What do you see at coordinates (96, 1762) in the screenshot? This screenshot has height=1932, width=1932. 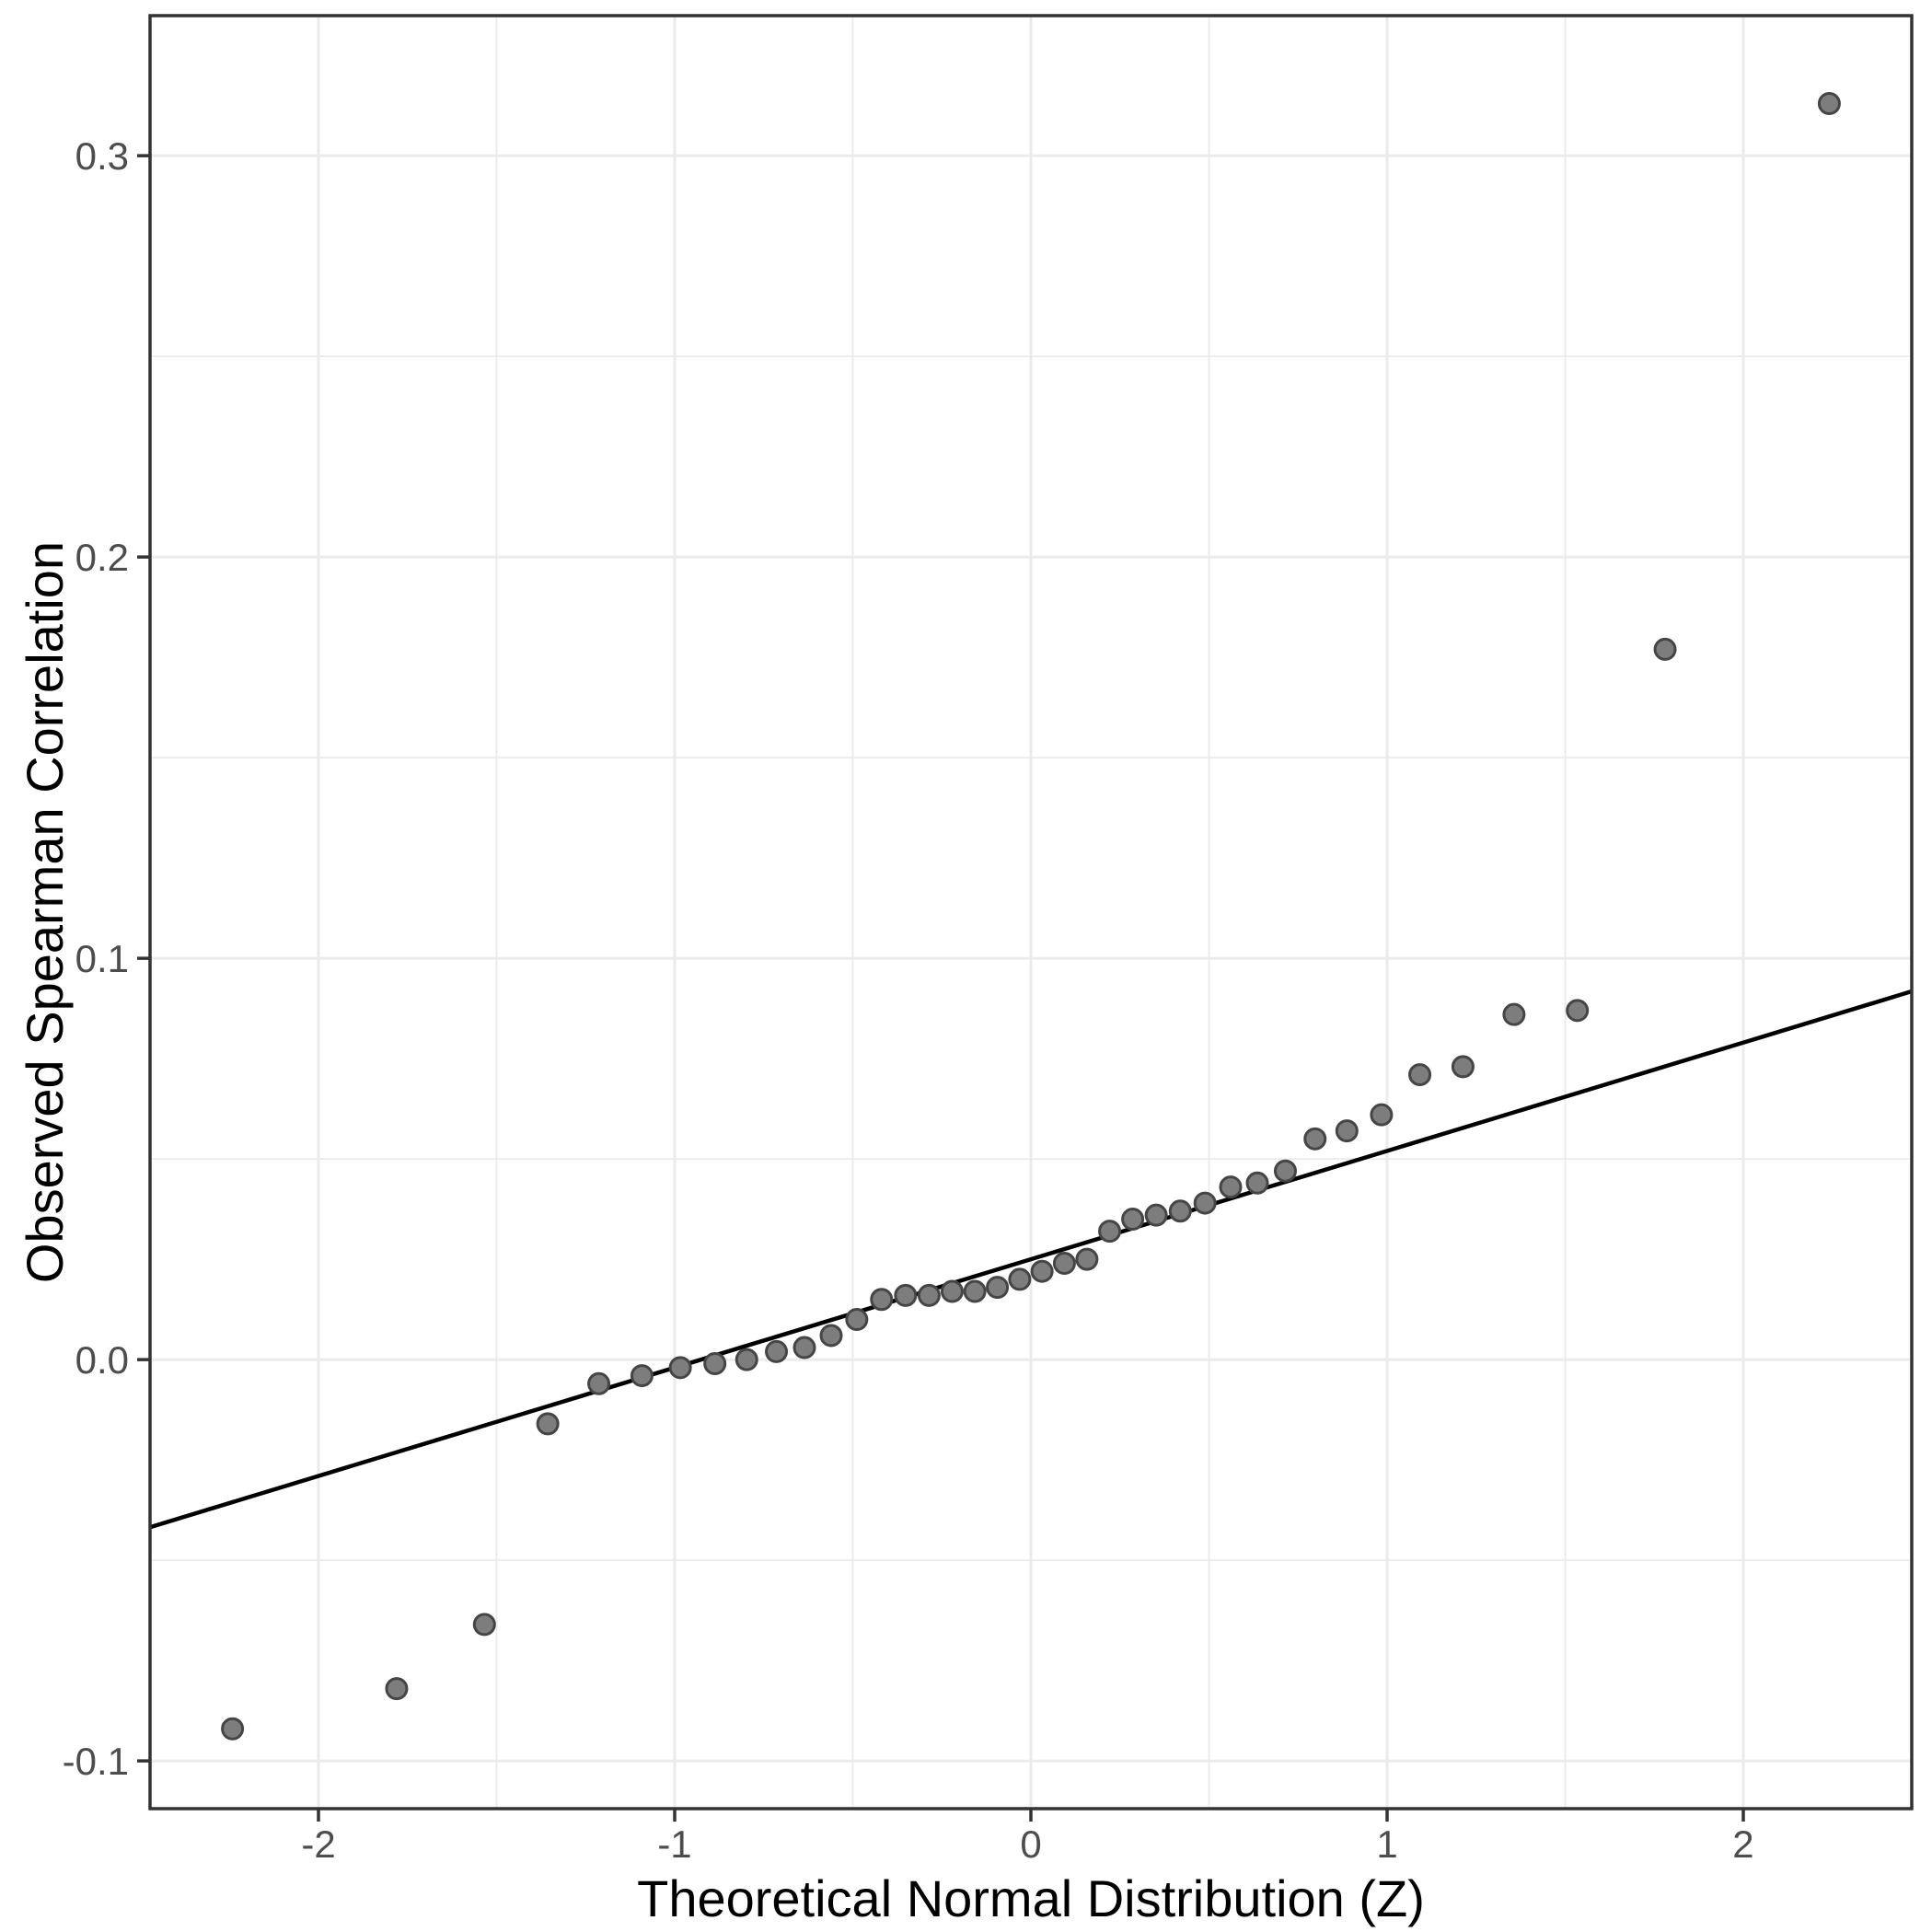 I see `y-tick-label: -0.1` at bounding box center [96, 1762].